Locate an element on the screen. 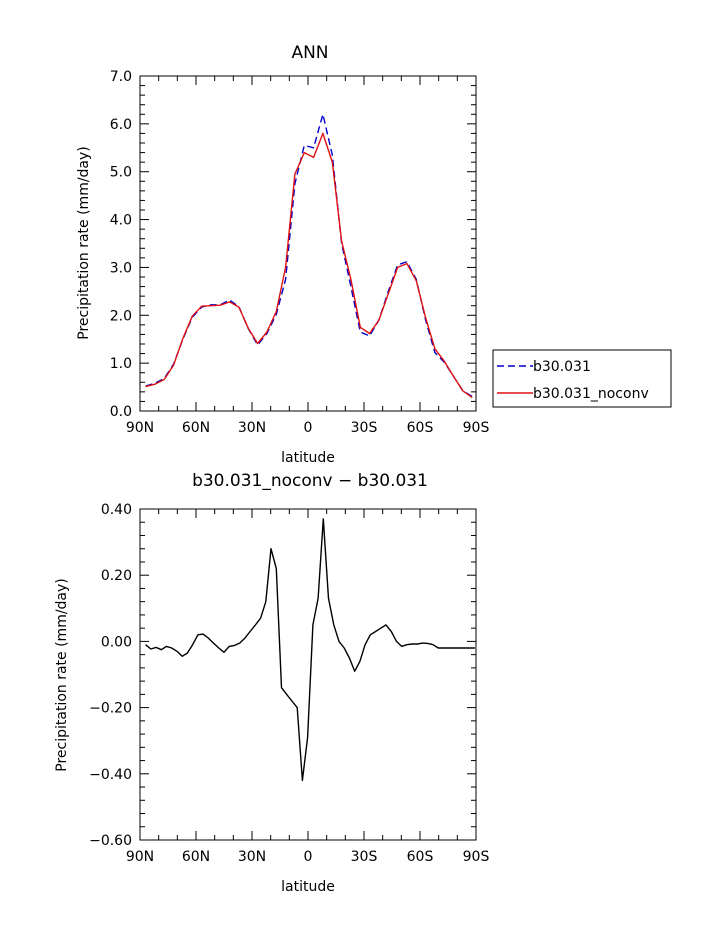 The width and height of the screenshot is (723, 935). x-tick-label-bottom: 60S is located at coordinates (420, 857).